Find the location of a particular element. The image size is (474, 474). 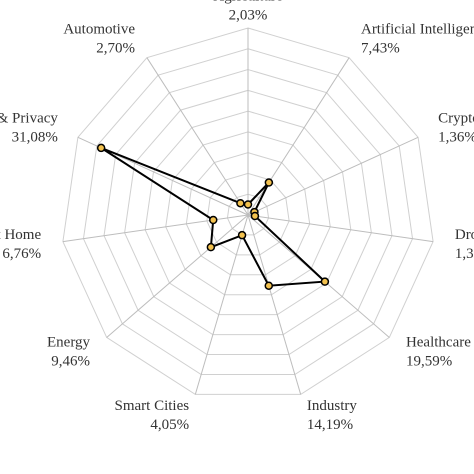

grid-ring is located at coordinates (248, 213).